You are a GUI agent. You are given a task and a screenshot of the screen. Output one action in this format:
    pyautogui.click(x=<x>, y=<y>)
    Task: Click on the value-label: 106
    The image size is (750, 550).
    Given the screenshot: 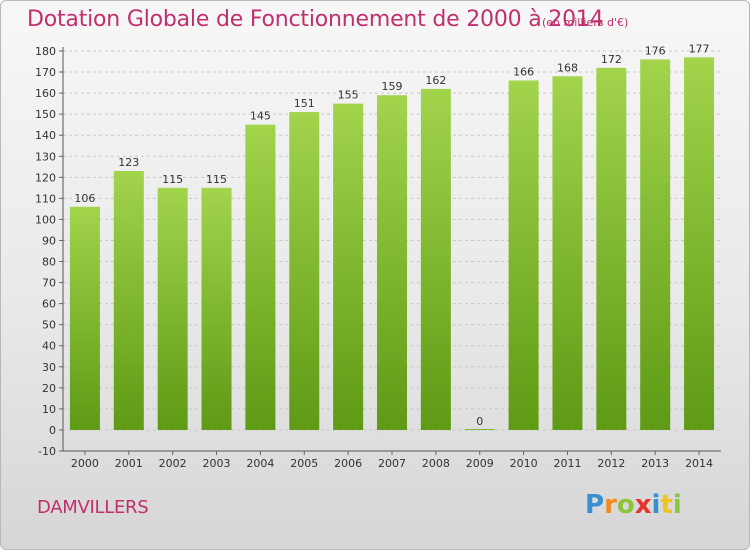 What is the action you would take?
    pyautogui.click(x=84, y=198)
    